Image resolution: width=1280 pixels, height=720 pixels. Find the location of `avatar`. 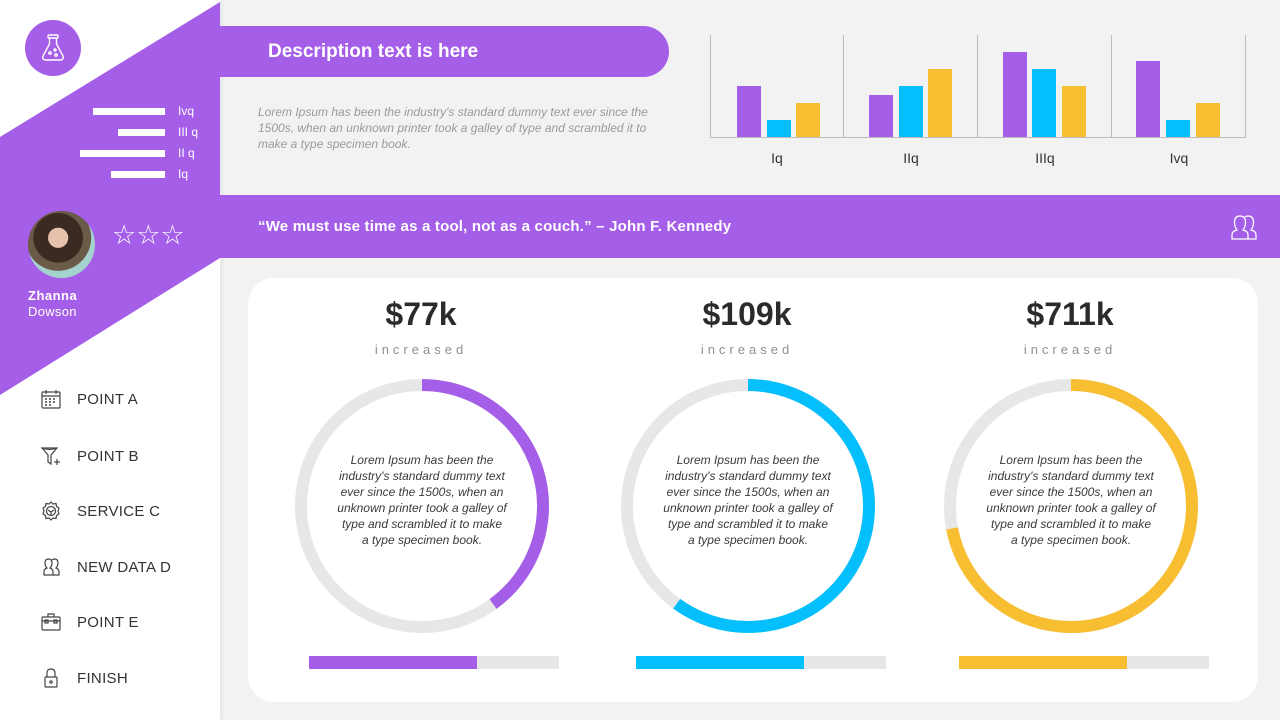

avatar is located at coordinates (61, 244).